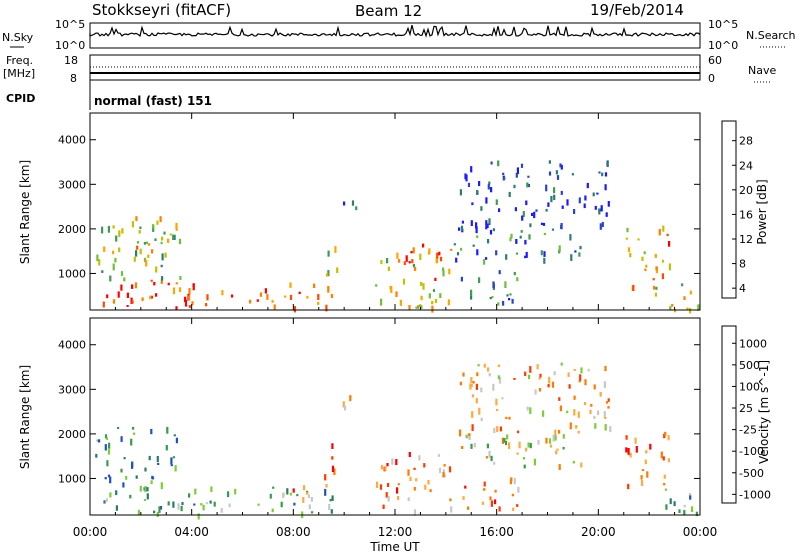  Describe the element at coordinates (753, 343) in the screenshot. I see `colorbar-tick-label: 1000` at that location.